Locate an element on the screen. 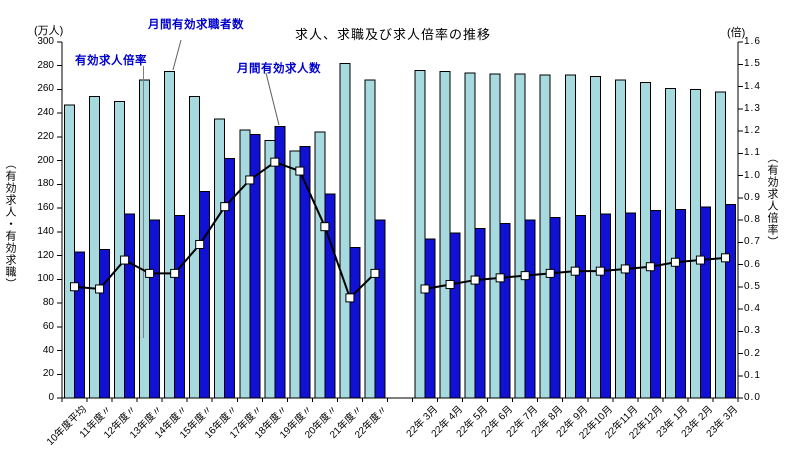  right-axis-tick-label: 0.3 is located at coordinates (752, 331).